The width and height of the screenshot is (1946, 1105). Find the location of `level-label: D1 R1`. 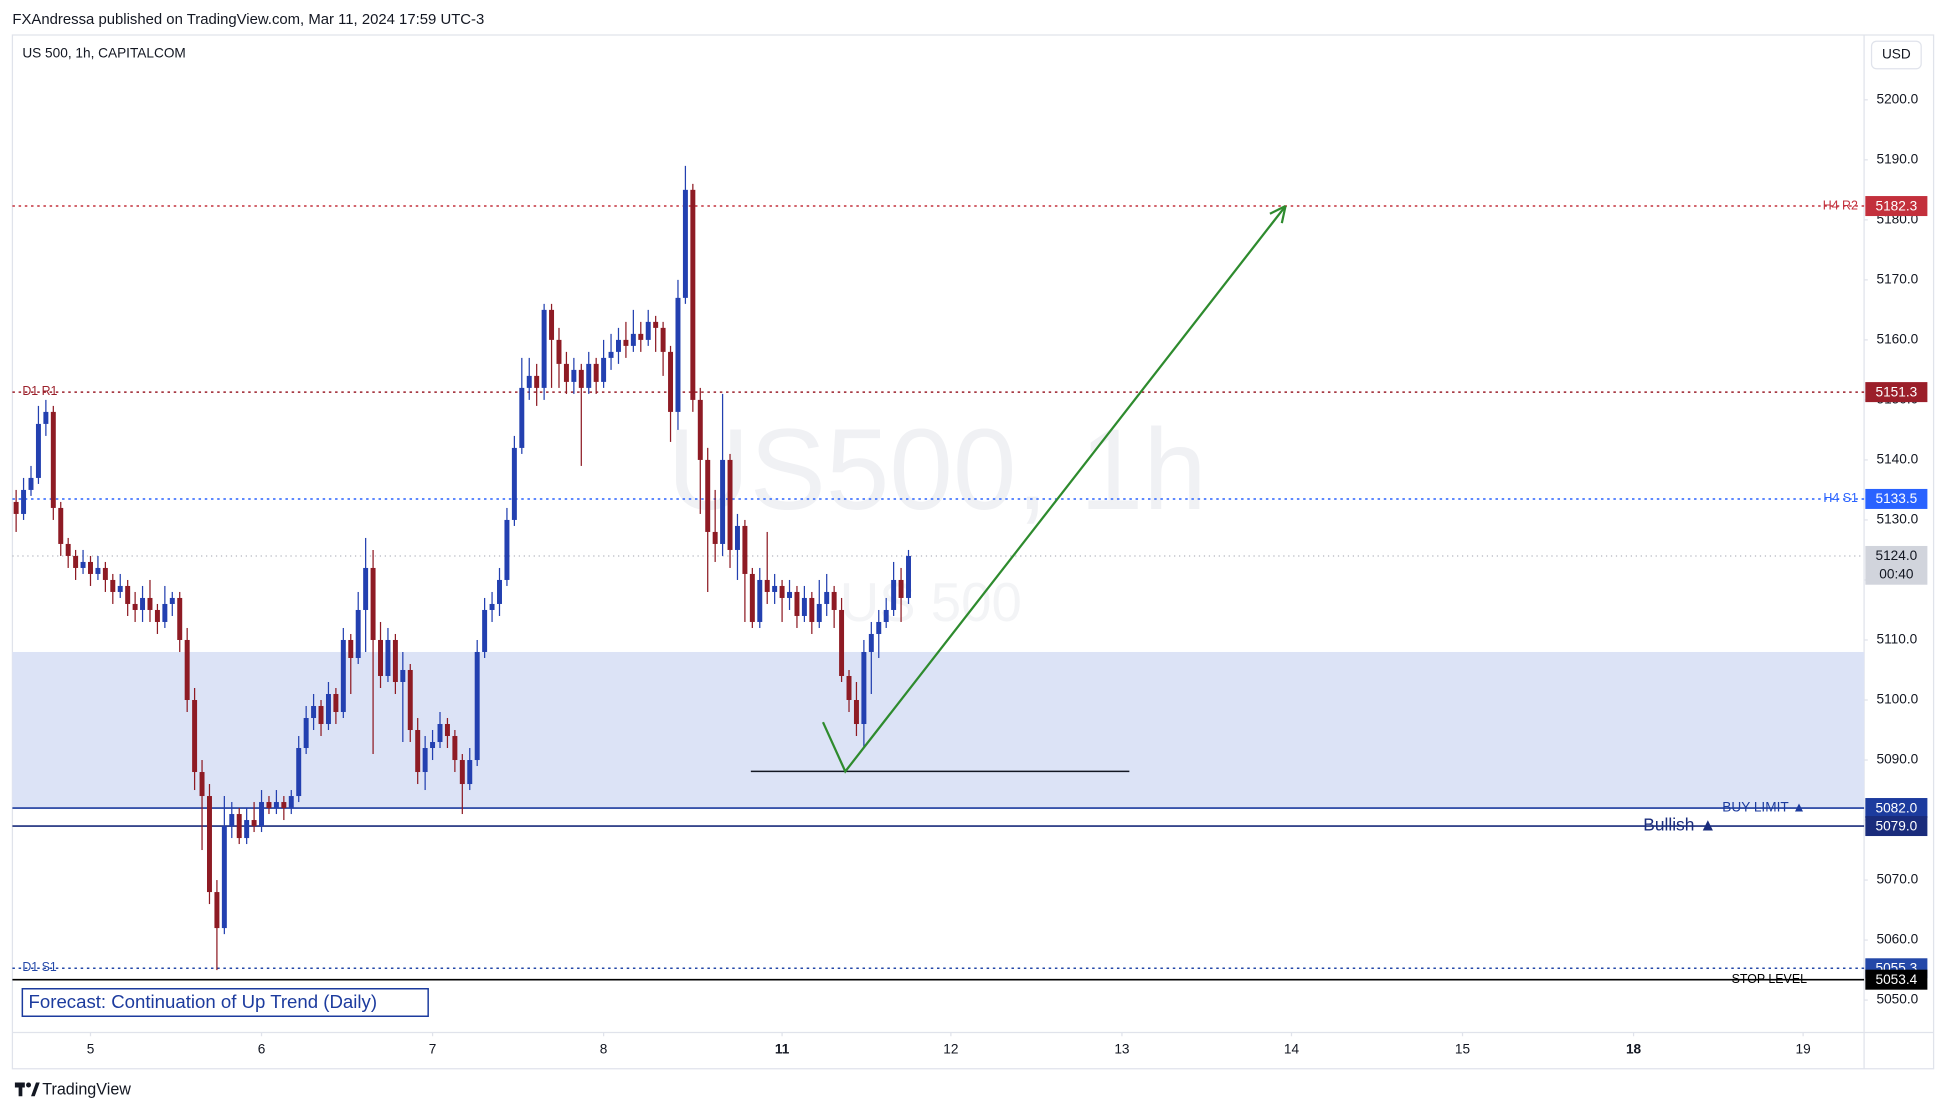

level-label: D1 R1 is located at coordinates (39, 391).